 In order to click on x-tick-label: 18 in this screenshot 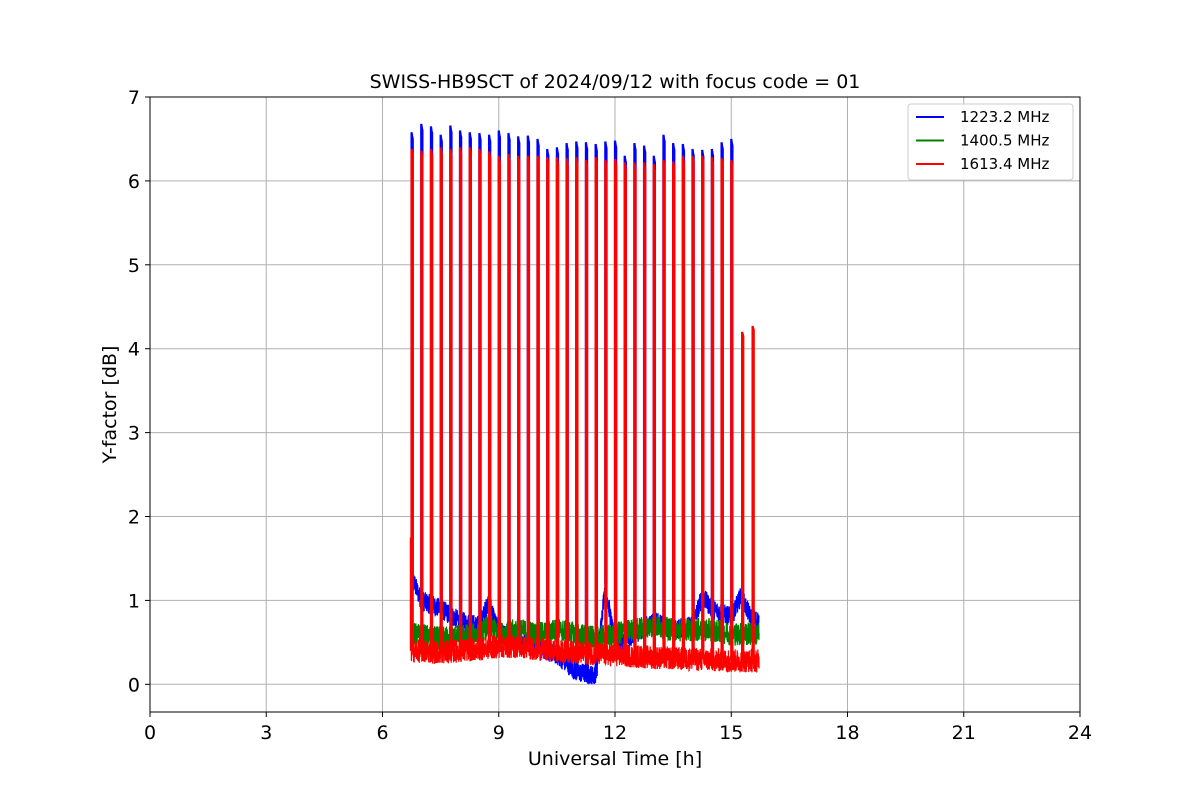, I will do `click(847, 733)`.